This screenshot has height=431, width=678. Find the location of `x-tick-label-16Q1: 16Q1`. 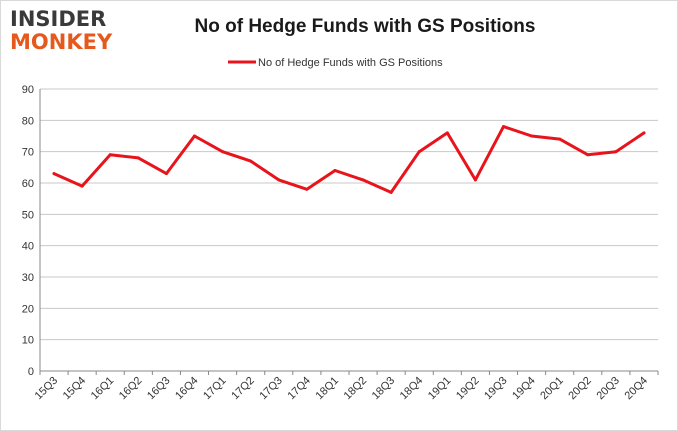

x-tick-label-16Q1: 16Q1 is located at coordinates (103, 389).